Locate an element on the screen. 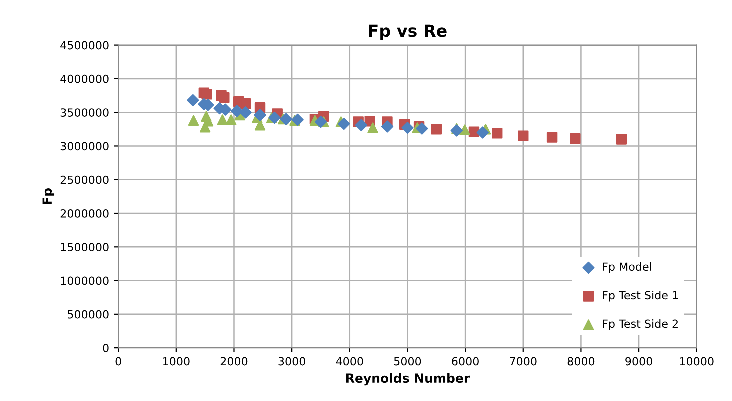  y-tick-label: 4500000 is located at coordinates (84, 45).